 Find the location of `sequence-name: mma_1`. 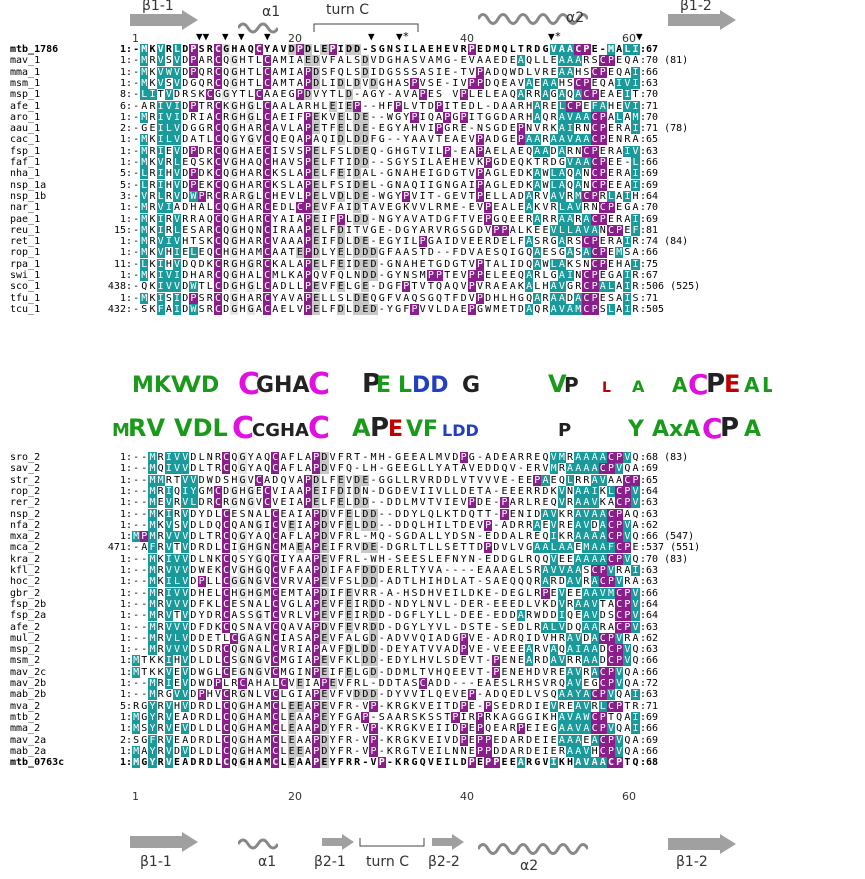

sequence-name: mma_1 is located at coordinates (25, 72).